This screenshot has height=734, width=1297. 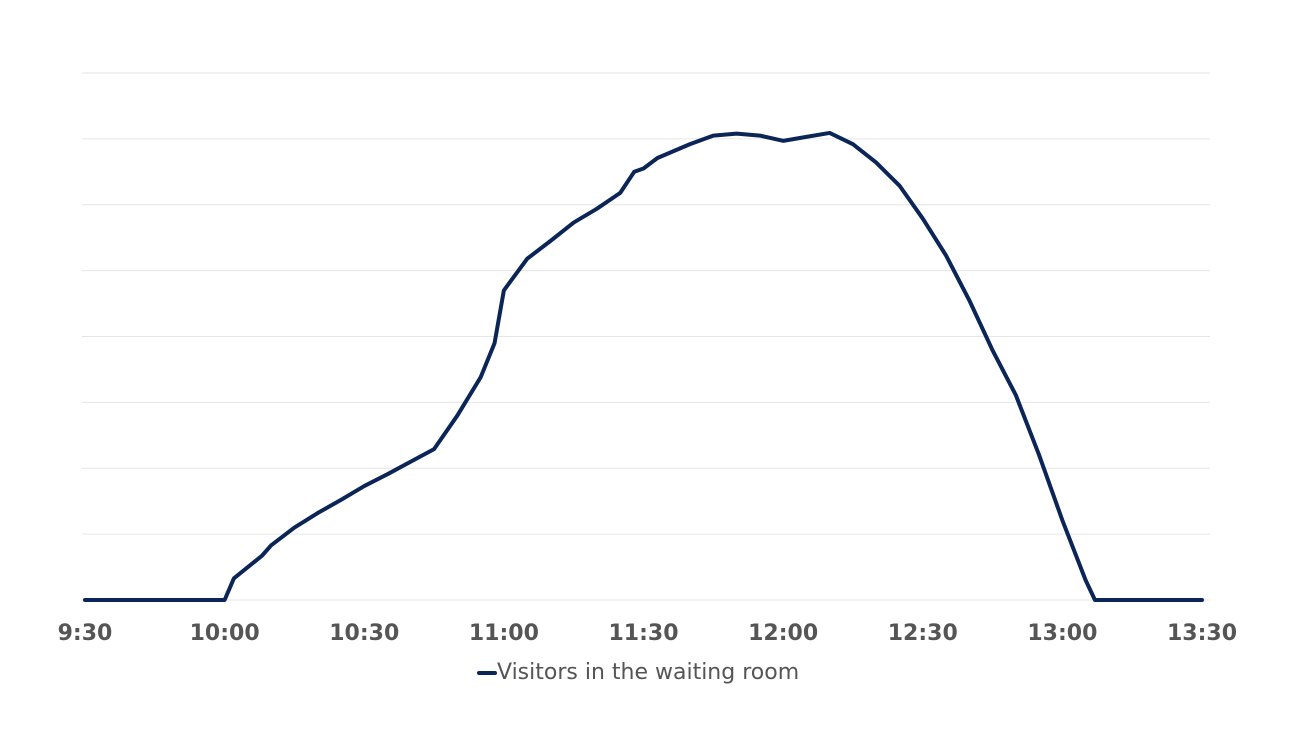 What do you see at coordinates (923, 633) in the screenshot?
I see `x-tick-label: 12:30` at bounding box center [923, 633].